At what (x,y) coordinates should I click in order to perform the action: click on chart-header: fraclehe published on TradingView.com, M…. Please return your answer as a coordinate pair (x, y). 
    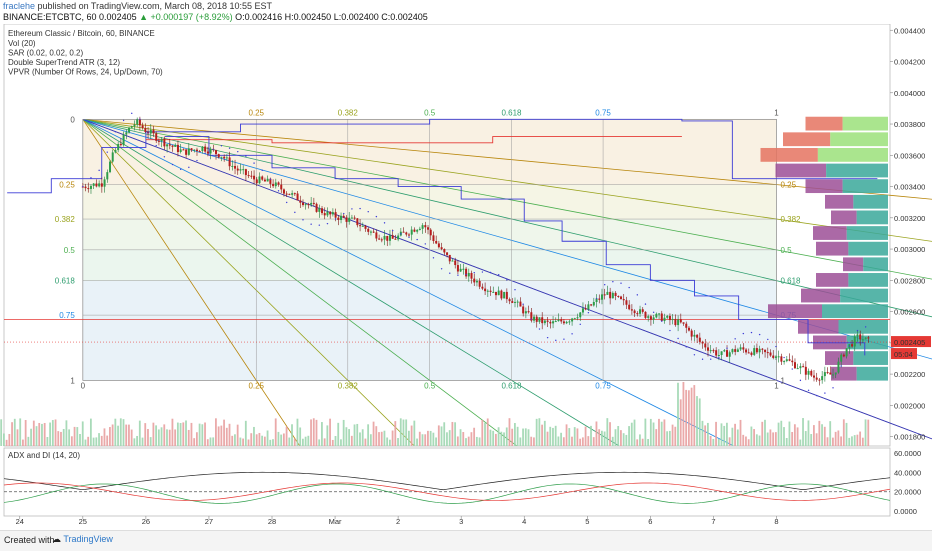
    Looking at the image, I should click on (466, 12).